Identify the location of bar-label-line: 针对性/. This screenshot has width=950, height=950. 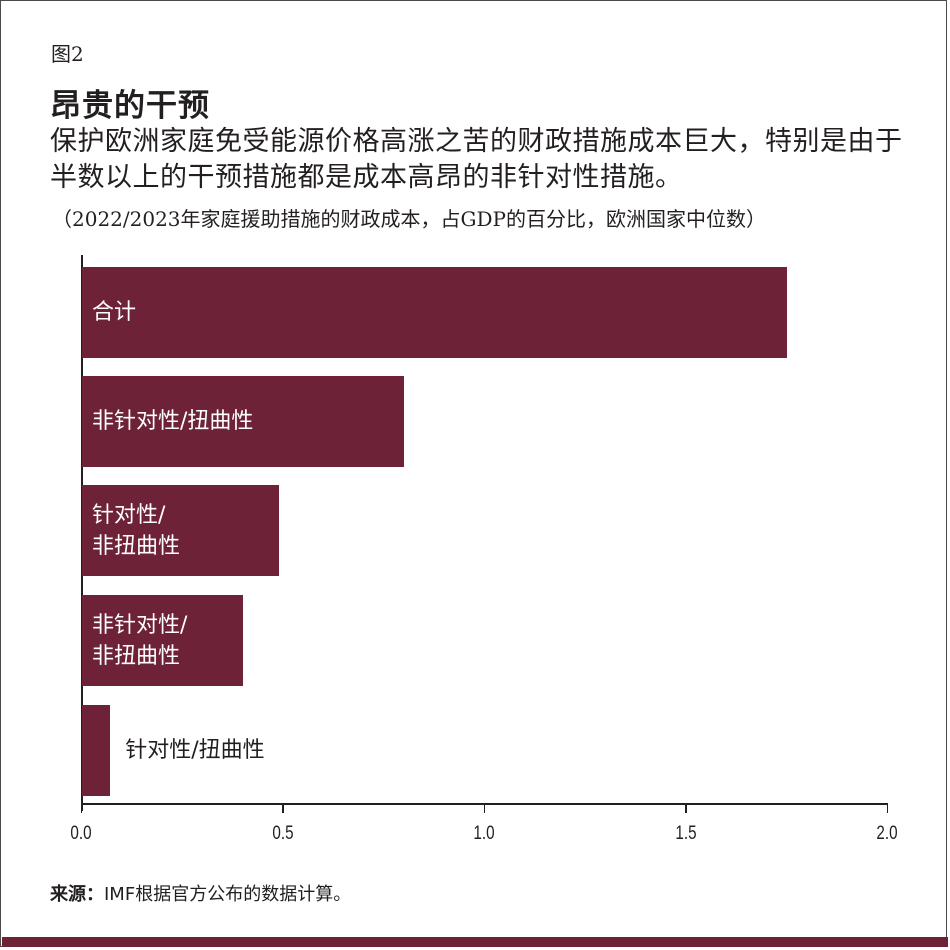
(129, 515).